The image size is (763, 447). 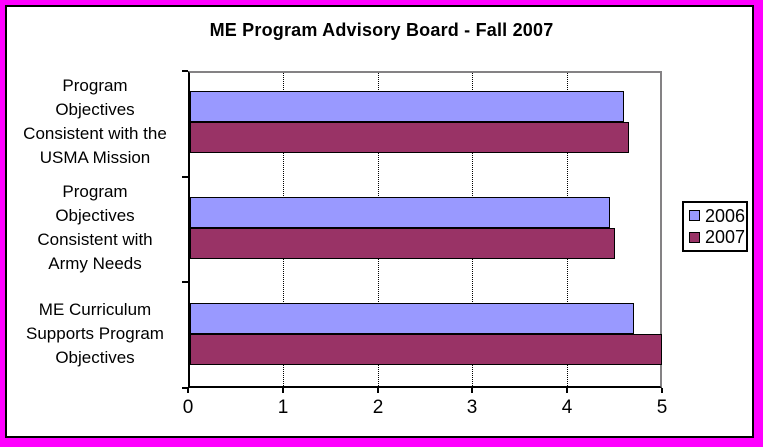 I want to click on legend-swatch-2006, so click(x=694, y=216).